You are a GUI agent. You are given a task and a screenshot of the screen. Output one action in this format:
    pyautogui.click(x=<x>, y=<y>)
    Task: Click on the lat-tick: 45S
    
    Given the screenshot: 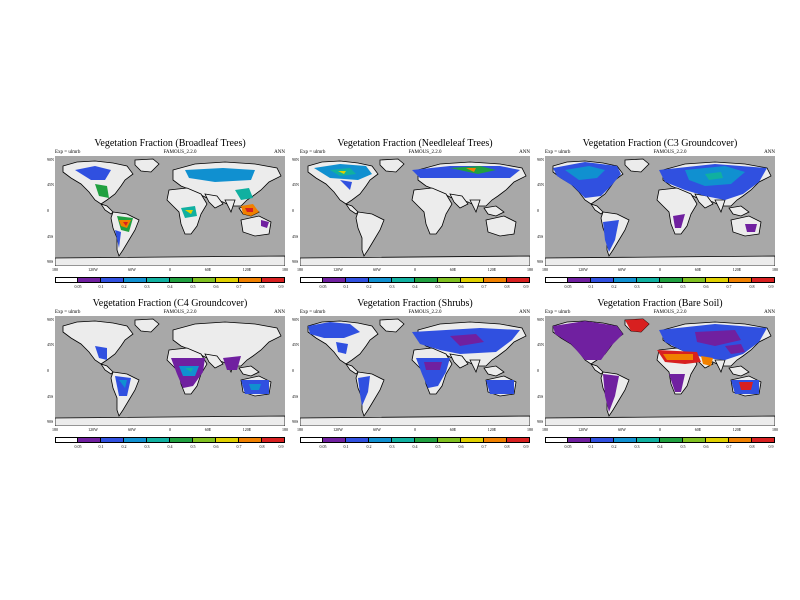 What is the action you would take?
    pyautogui.click(x=540, y=236)
    